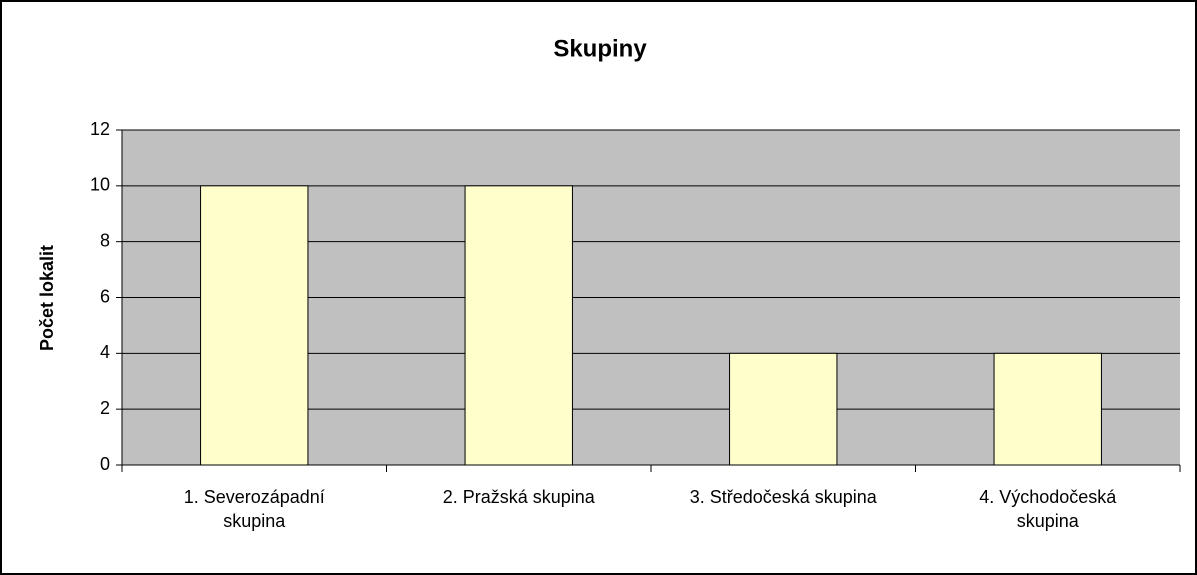  Describe the element at coordinates (783, 497) in the screenshot. I see `x-tick-label: 3. Středočeská skupina` at that location.